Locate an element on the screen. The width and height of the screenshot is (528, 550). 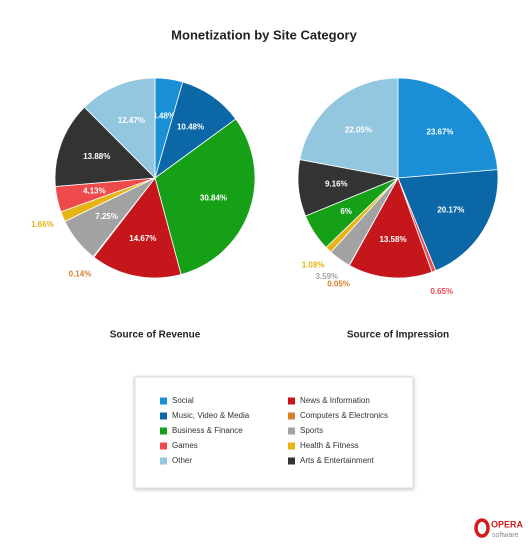
legend-label: Business & Finance is located at coordinates (207, 430).